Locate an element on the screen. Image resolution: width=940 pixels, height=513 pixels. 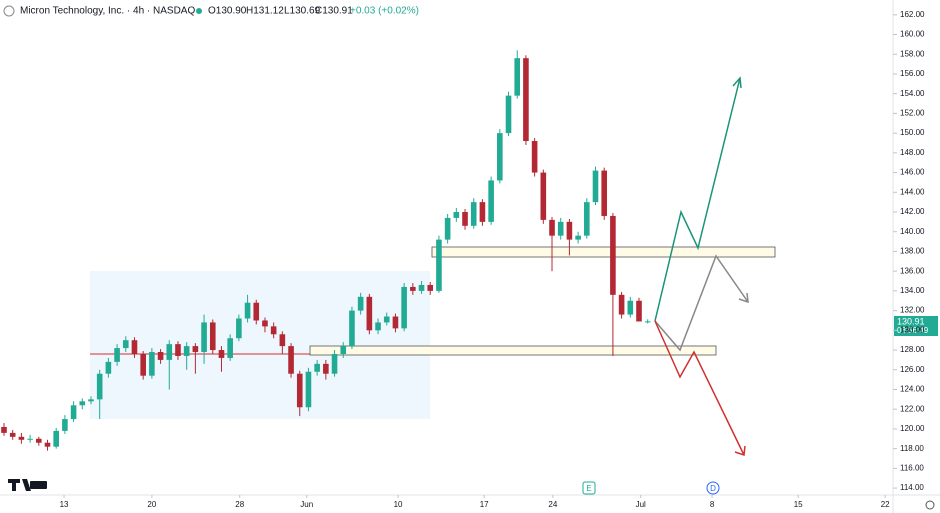
dividend-marker is located at coordinates (713, 488).